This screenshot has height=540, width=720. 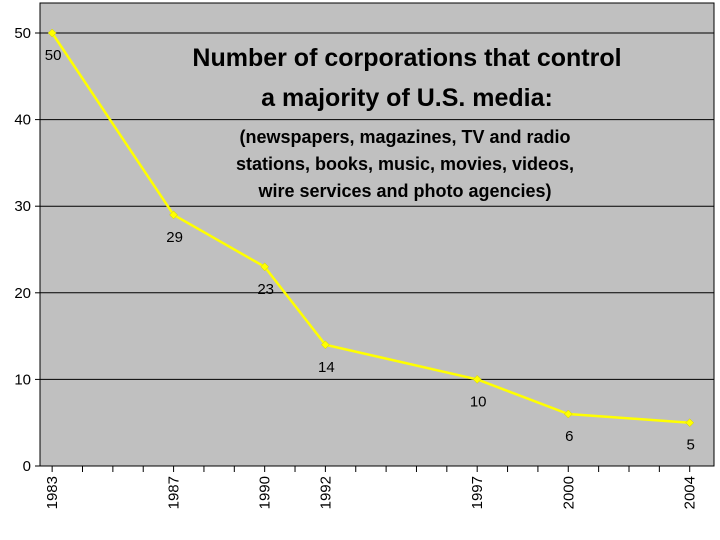 I want to click on y-tick-label: 30, so click(x=22, y=206).